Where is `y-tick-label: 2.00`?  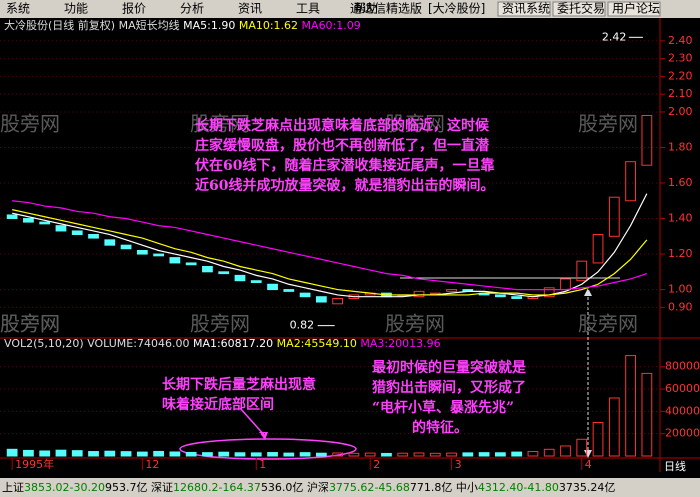 y-tick-label: 2.00 is located at coordinates (680, 111).